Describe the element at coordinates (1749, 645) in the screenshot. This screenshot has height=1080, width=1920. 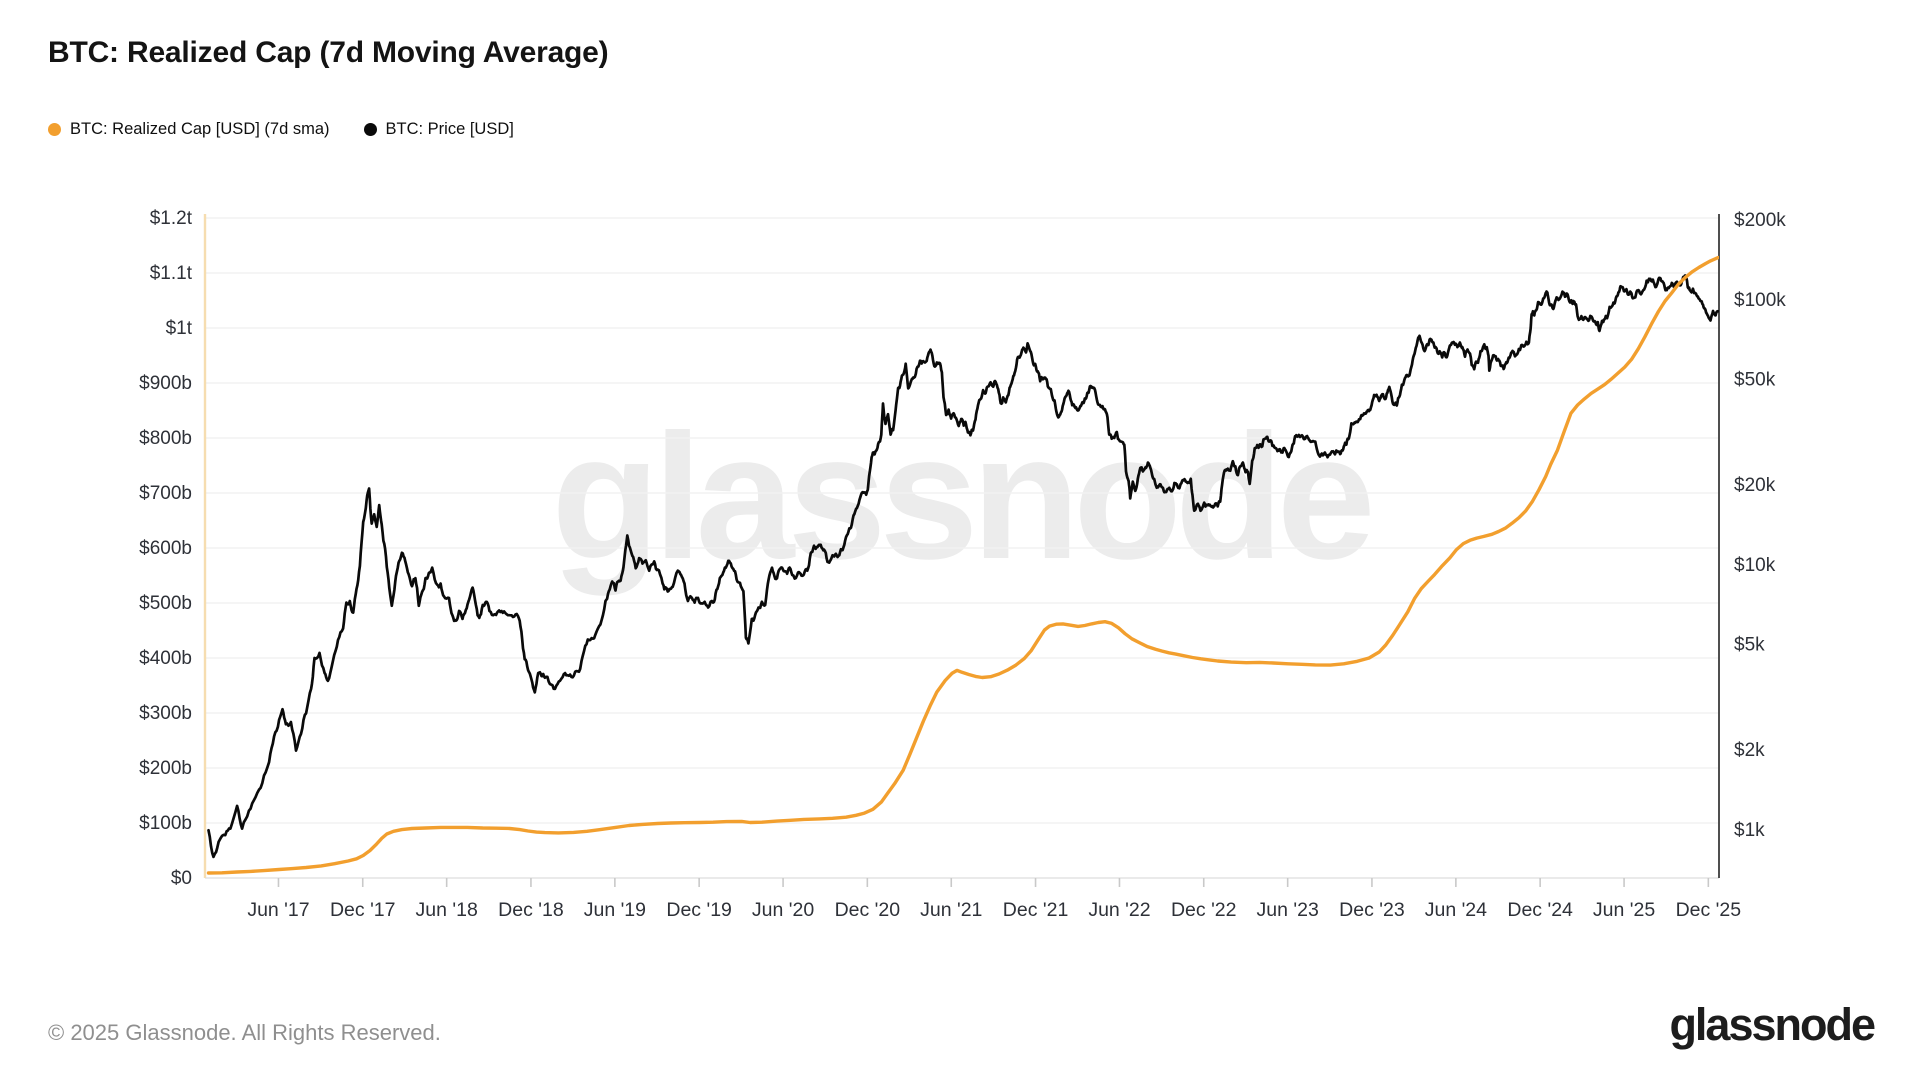
I see `right-axis-tick-label: $5k` at that location.